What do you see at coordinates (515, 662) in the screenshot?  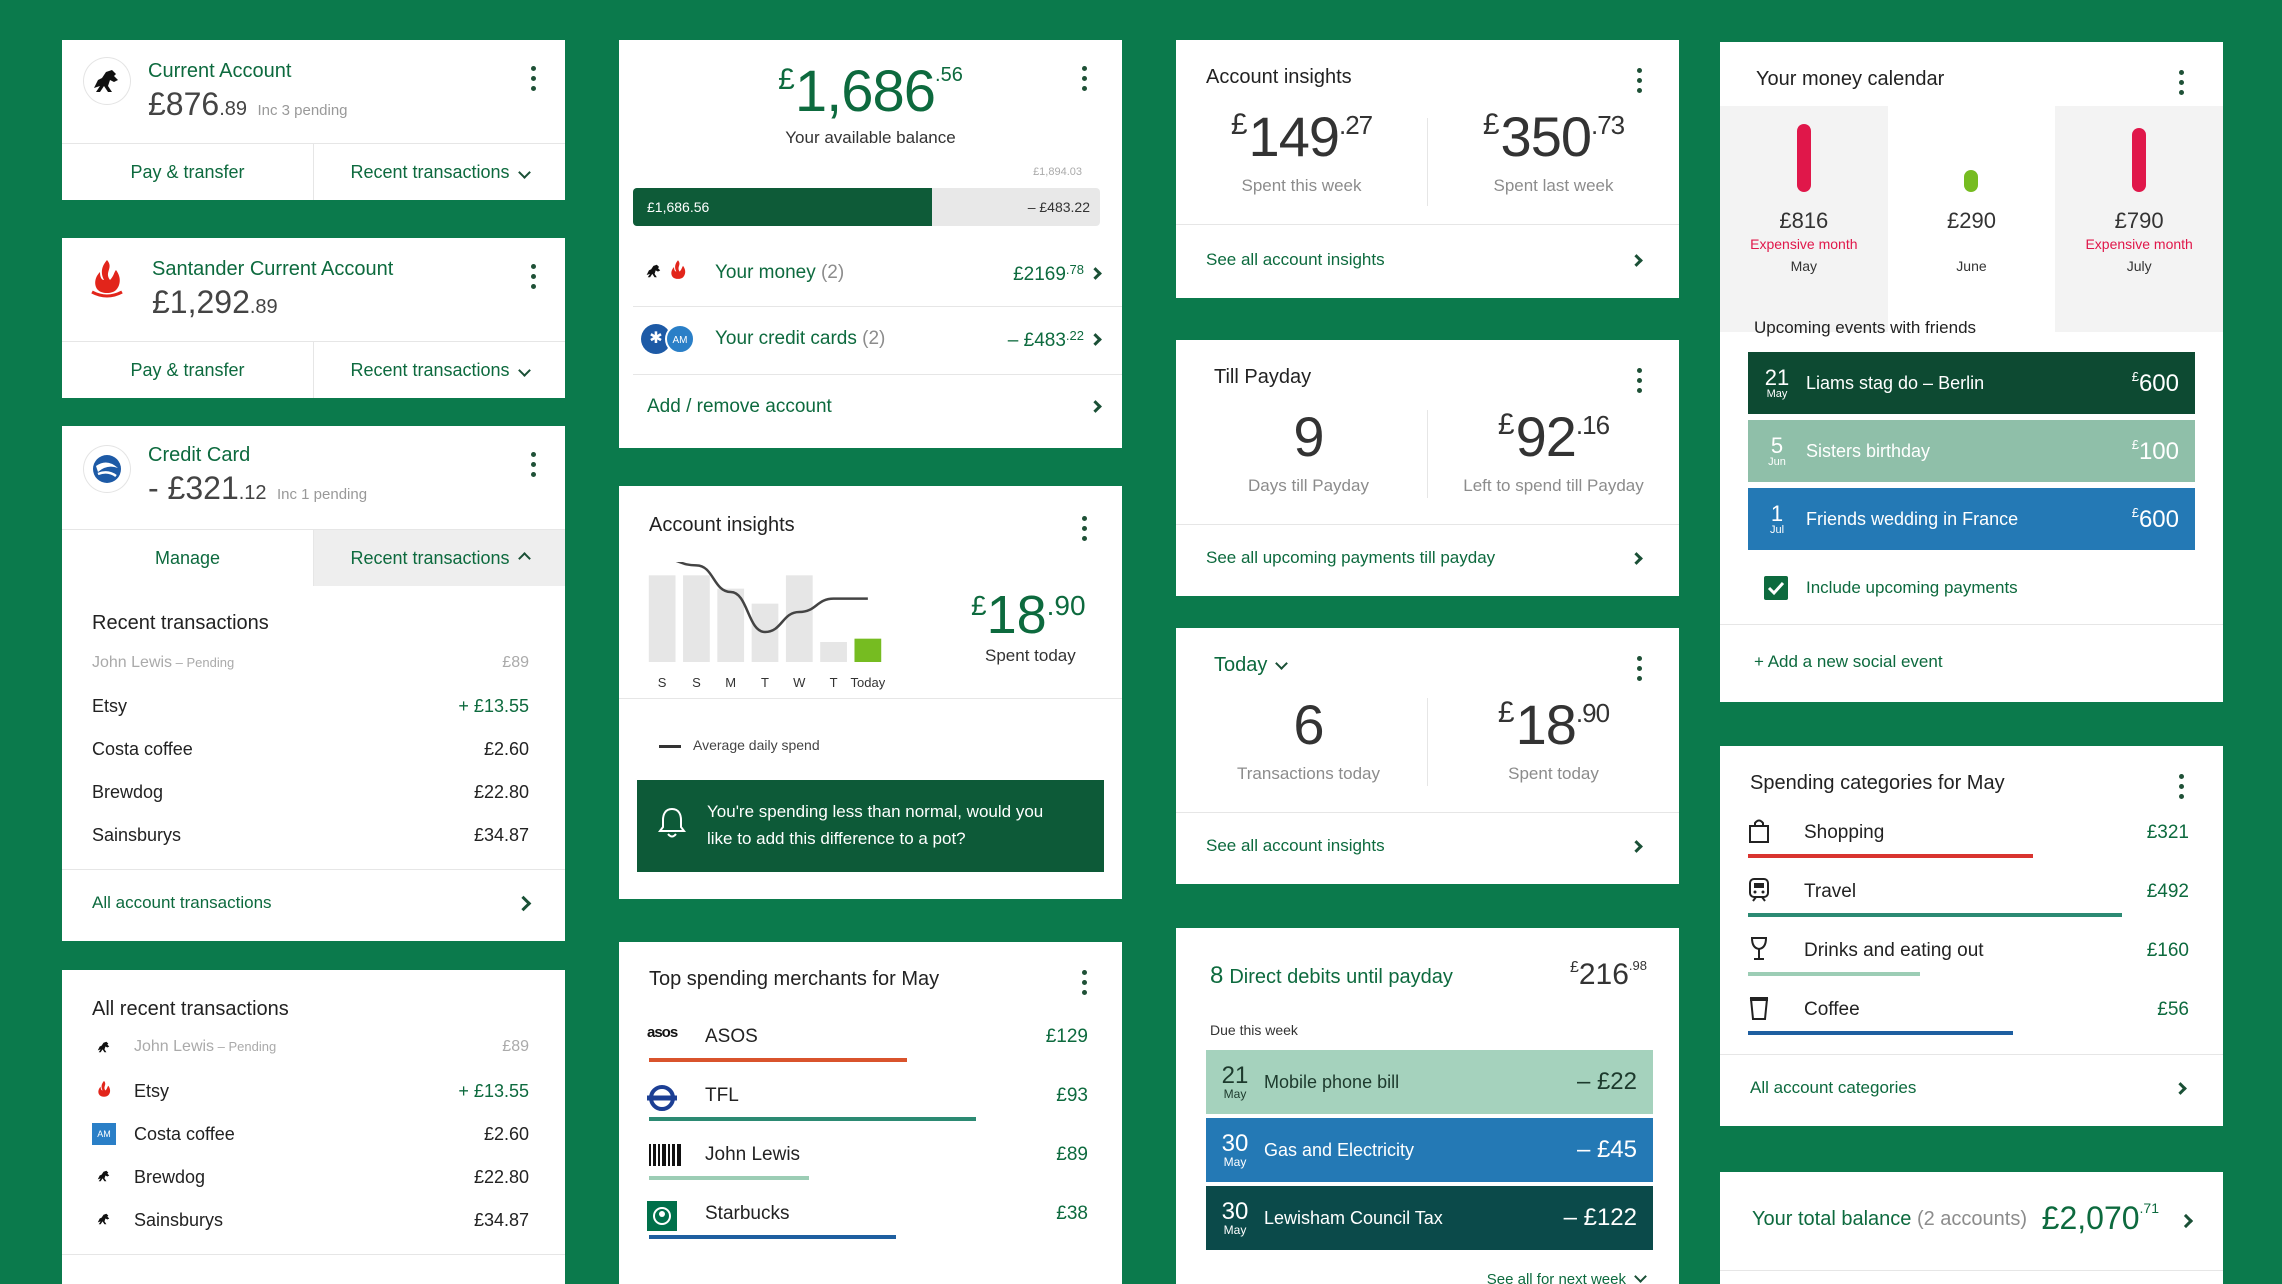 I see `transaction-amount: £89` at bounding box center [515, 662].